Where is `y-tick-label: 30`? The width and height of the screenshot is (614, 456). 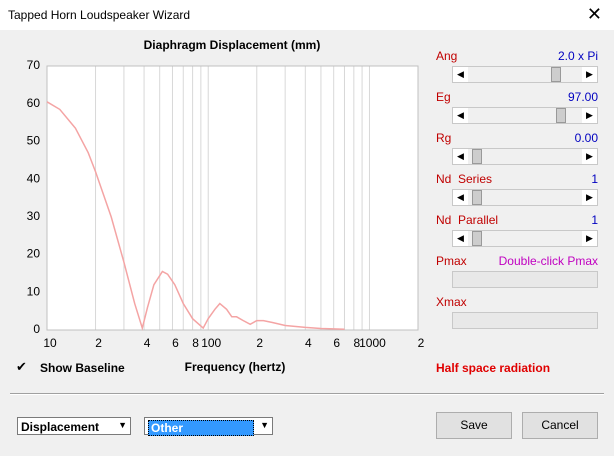
y-tick-label: 30 is located at coordinates (34, 216).